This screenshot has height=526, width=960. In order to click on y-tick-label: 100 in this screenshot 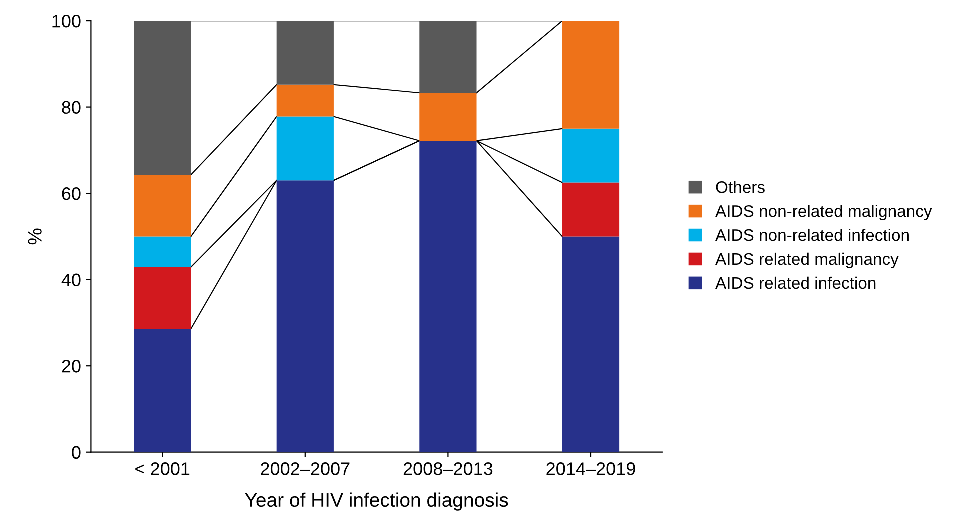, I will do `click(66, 21)`.